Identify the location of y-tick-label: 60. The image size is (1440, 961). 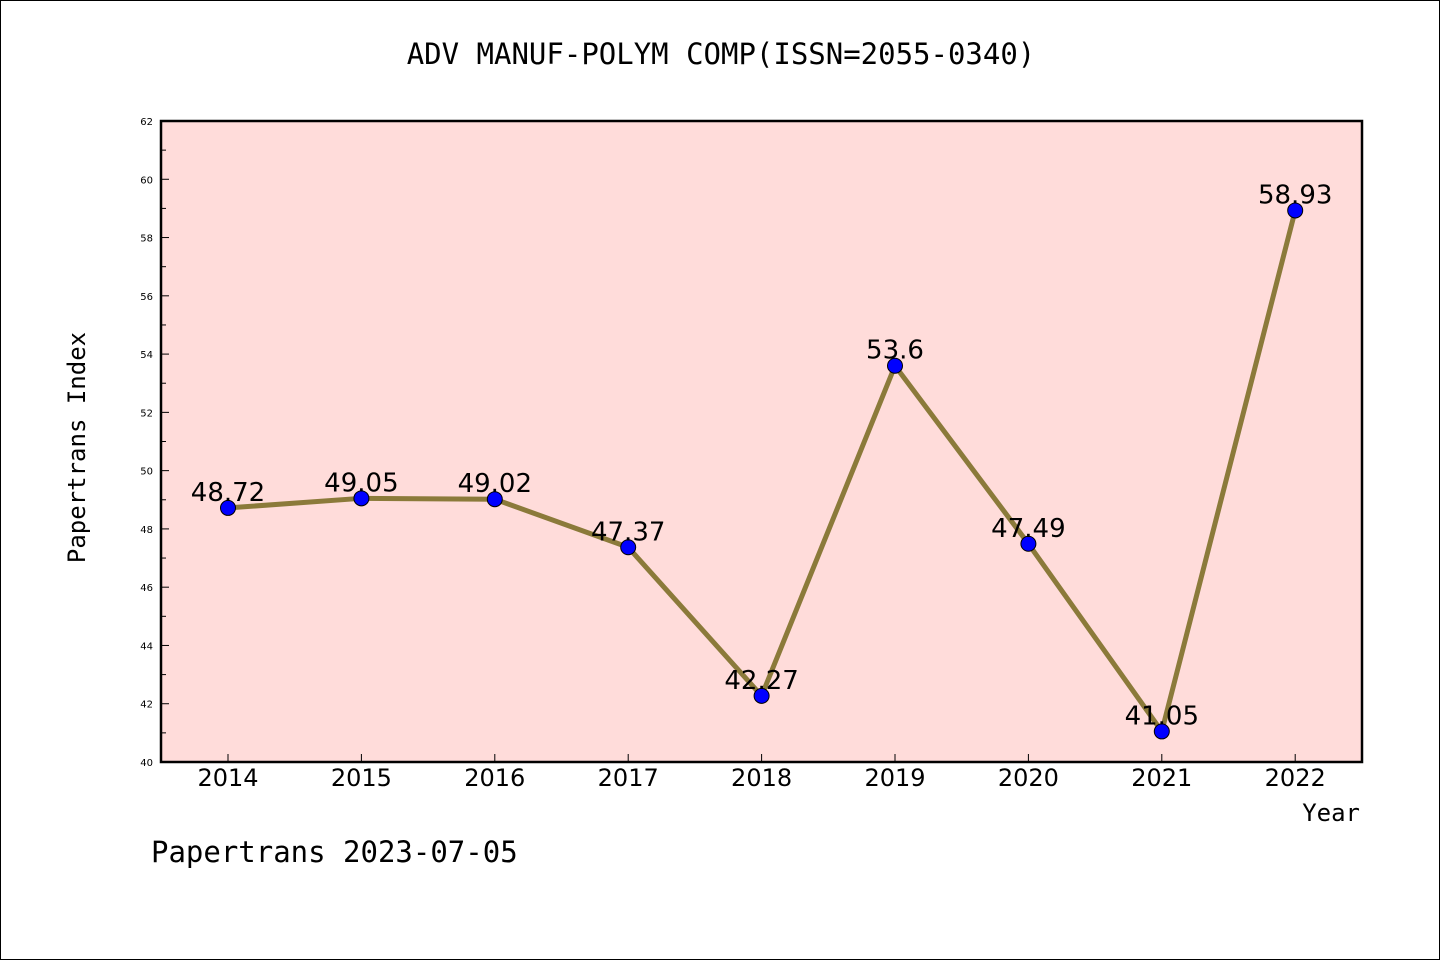
(146, 180).